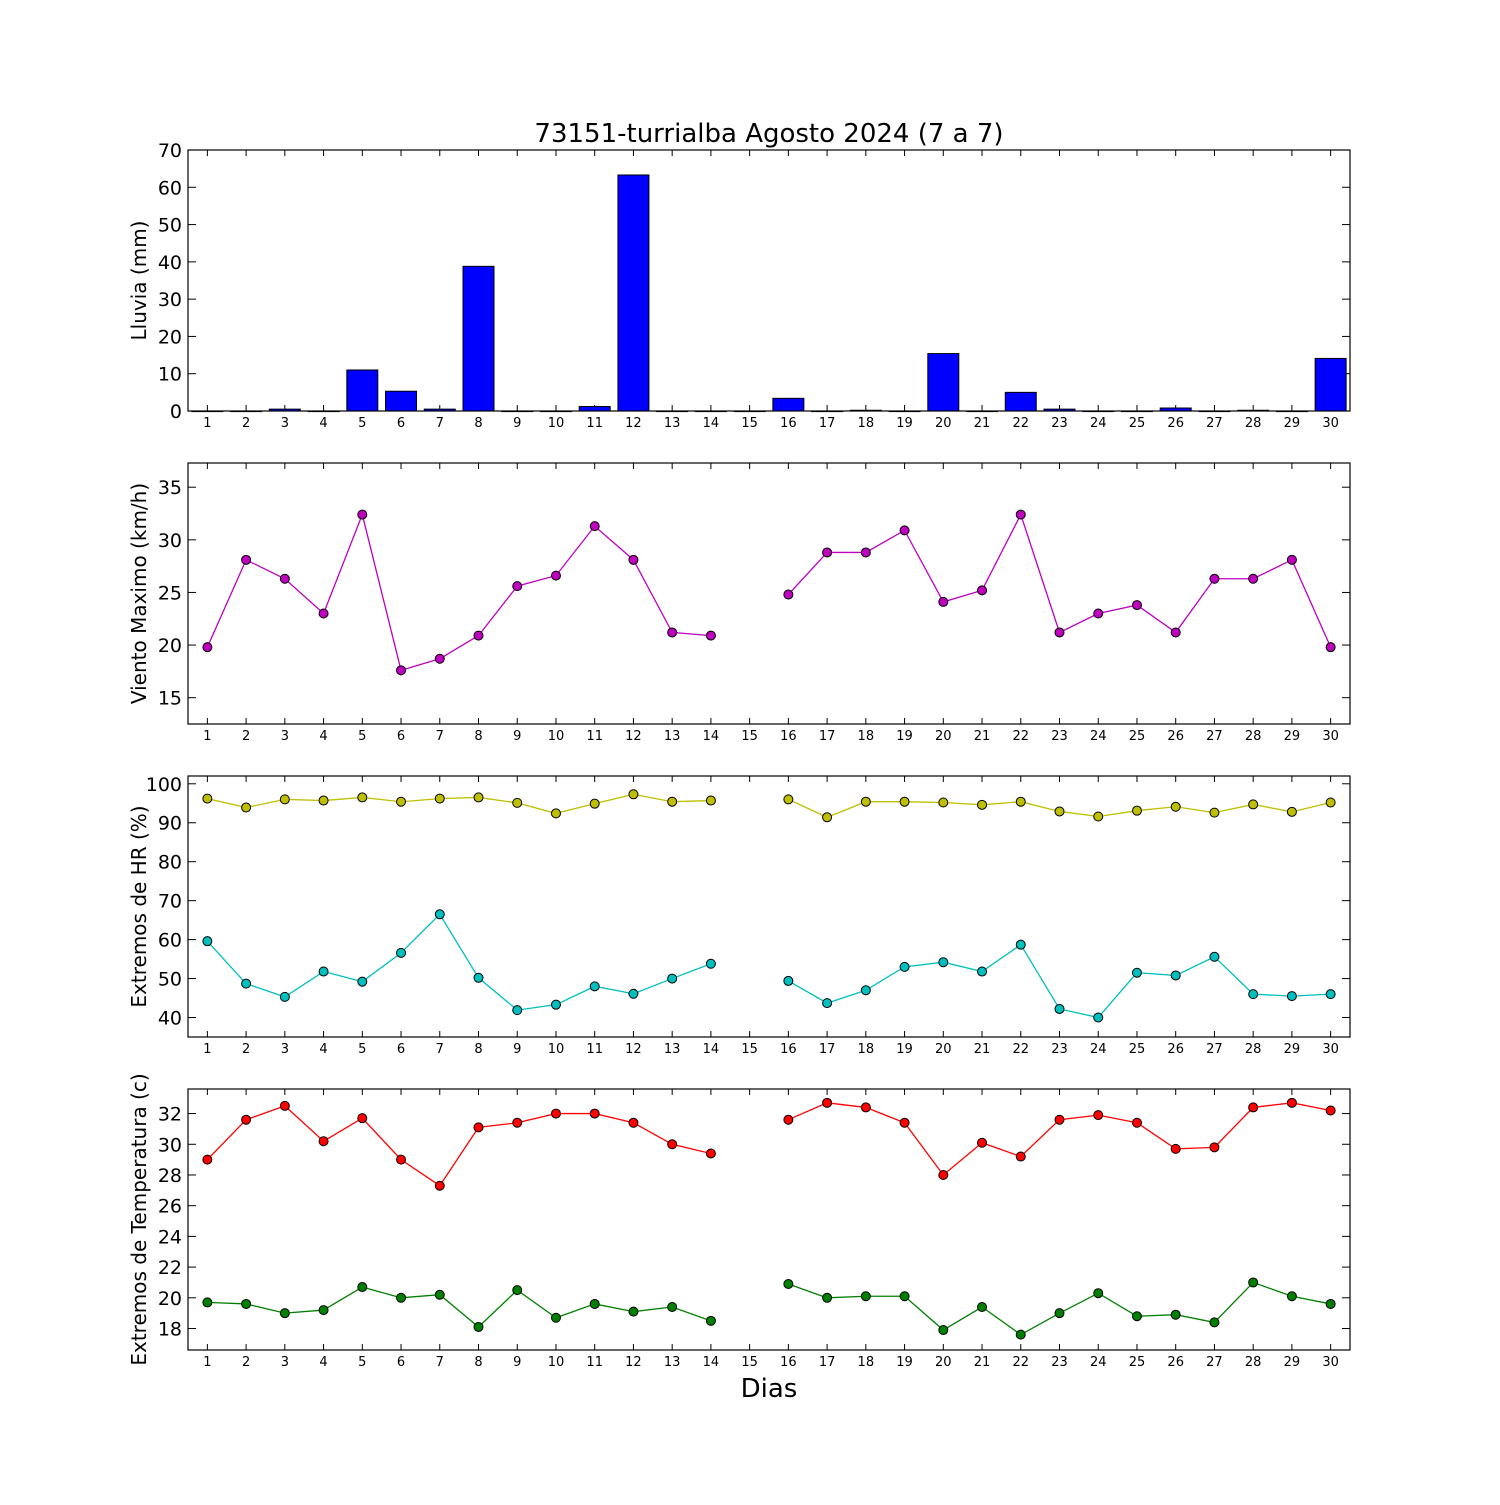 This screenshot has width=1500, height=1505. I want to click on wind-xtick-label: 15, so click(749, 736).